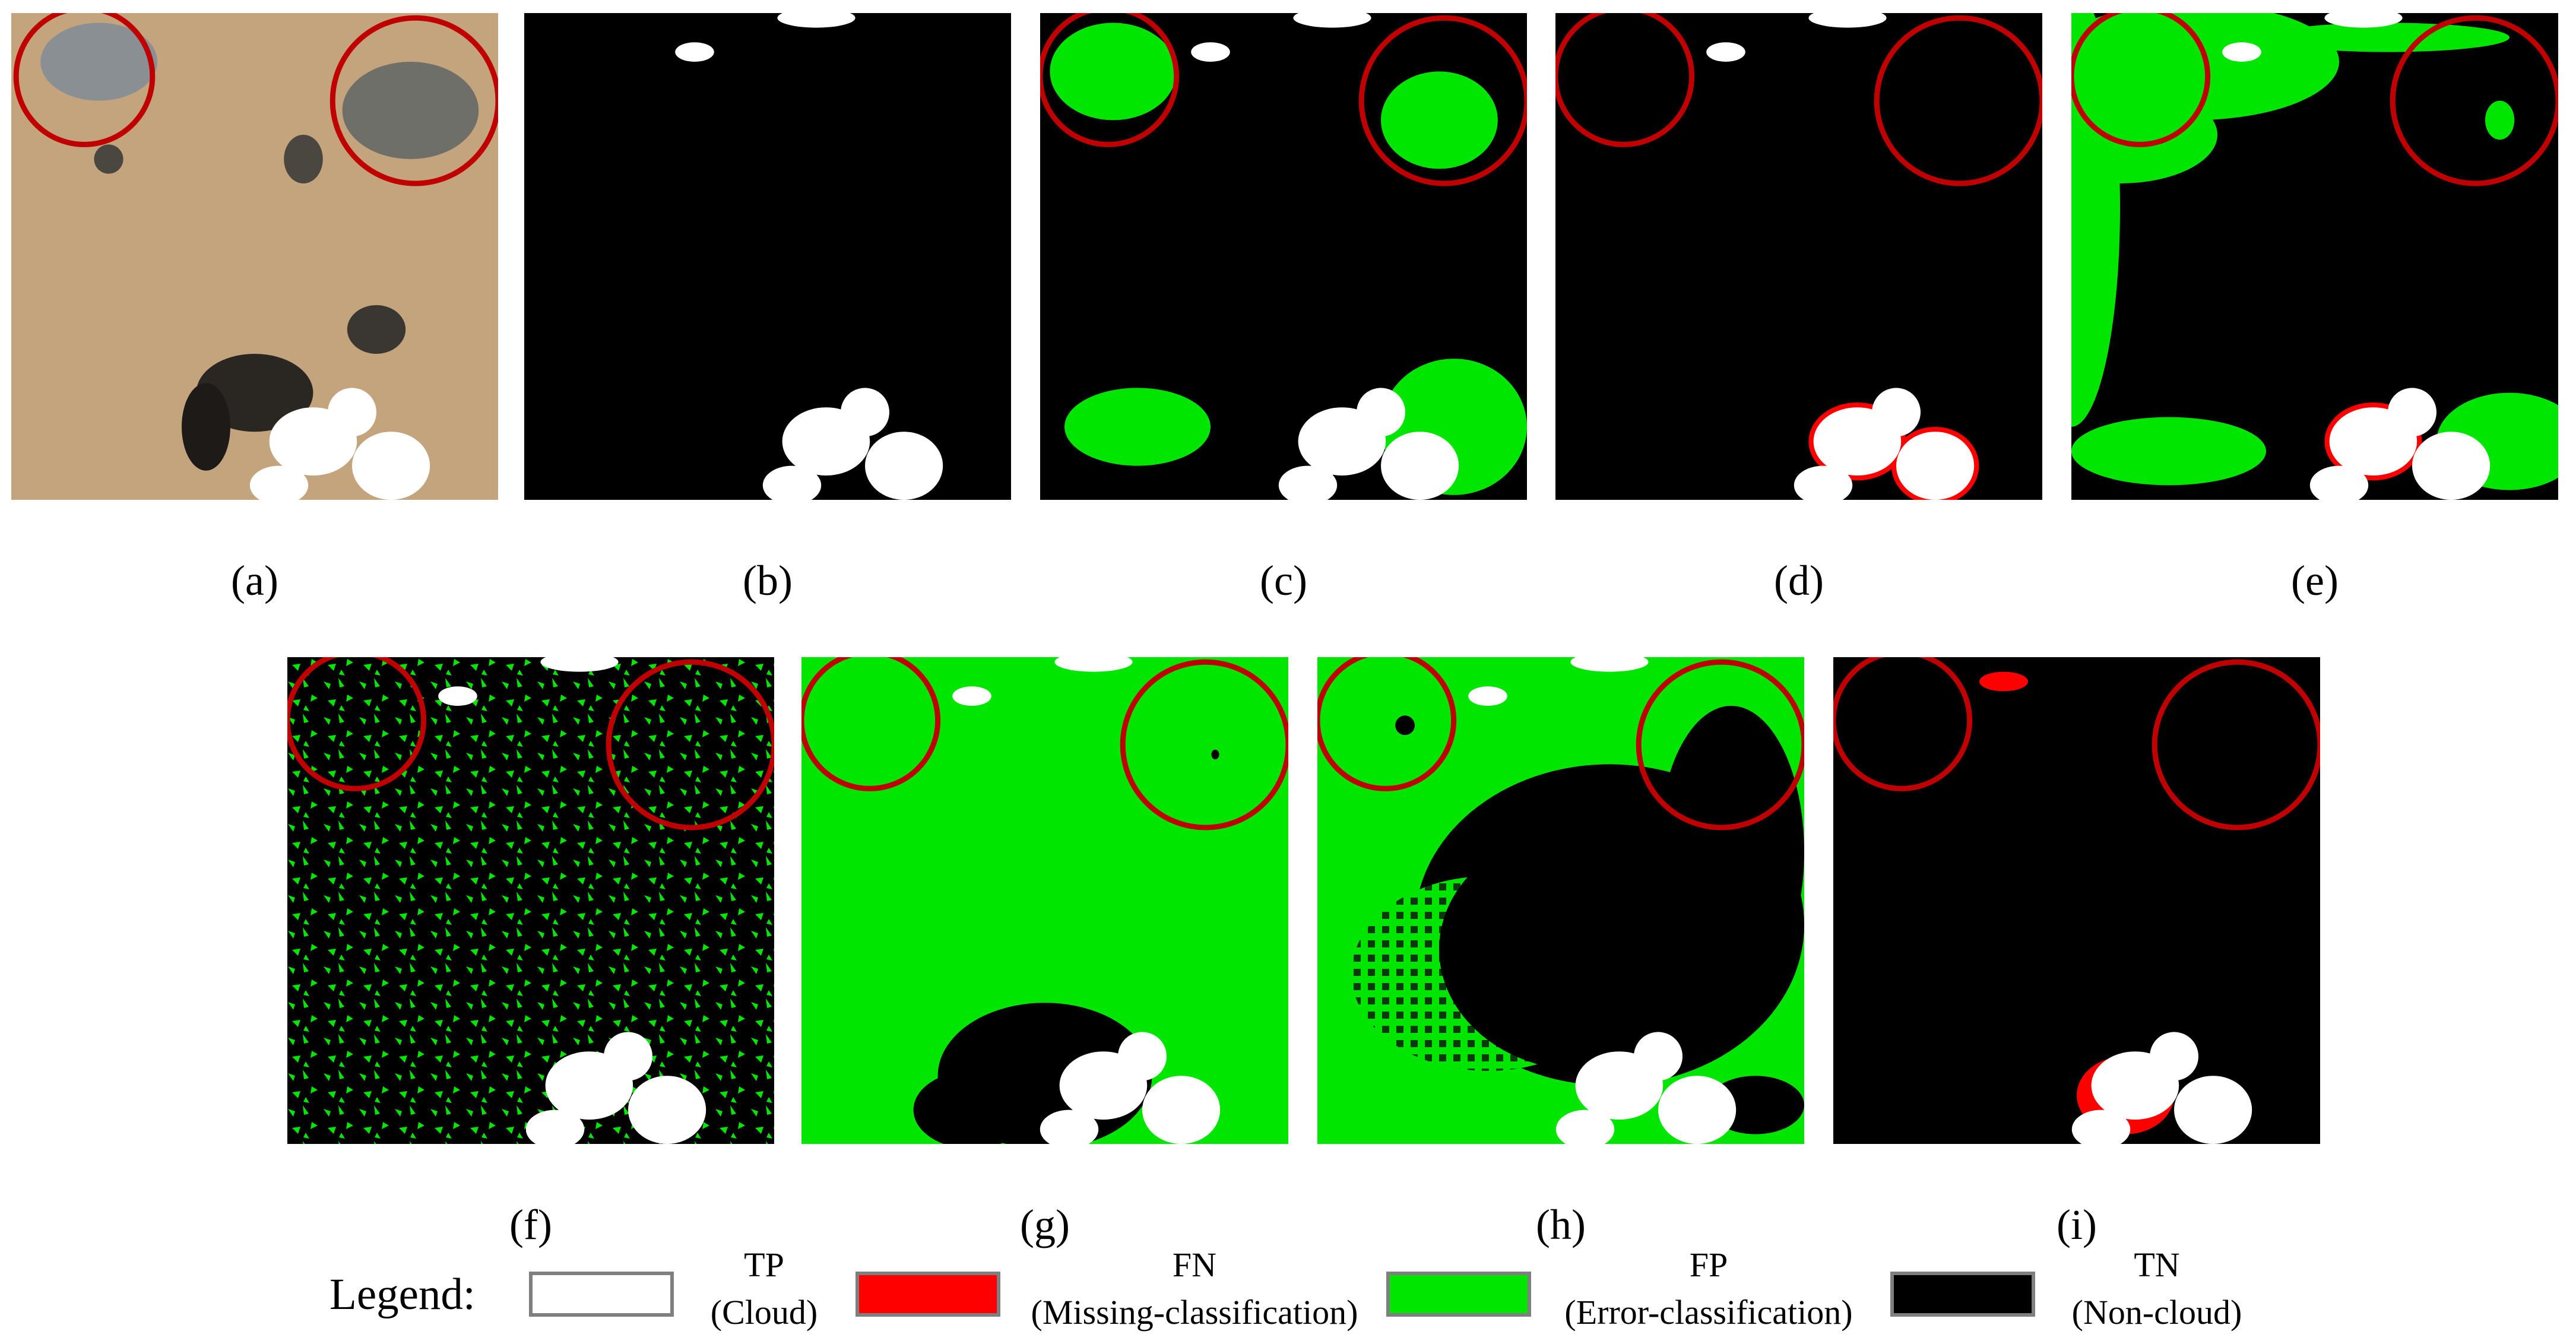 The height and width of the screenshot is (1344, 2576). What do you see at coordinates (2315, 580) in the screenshot?
I see `panel-label: (e)` at bounding box center [2315, 580].